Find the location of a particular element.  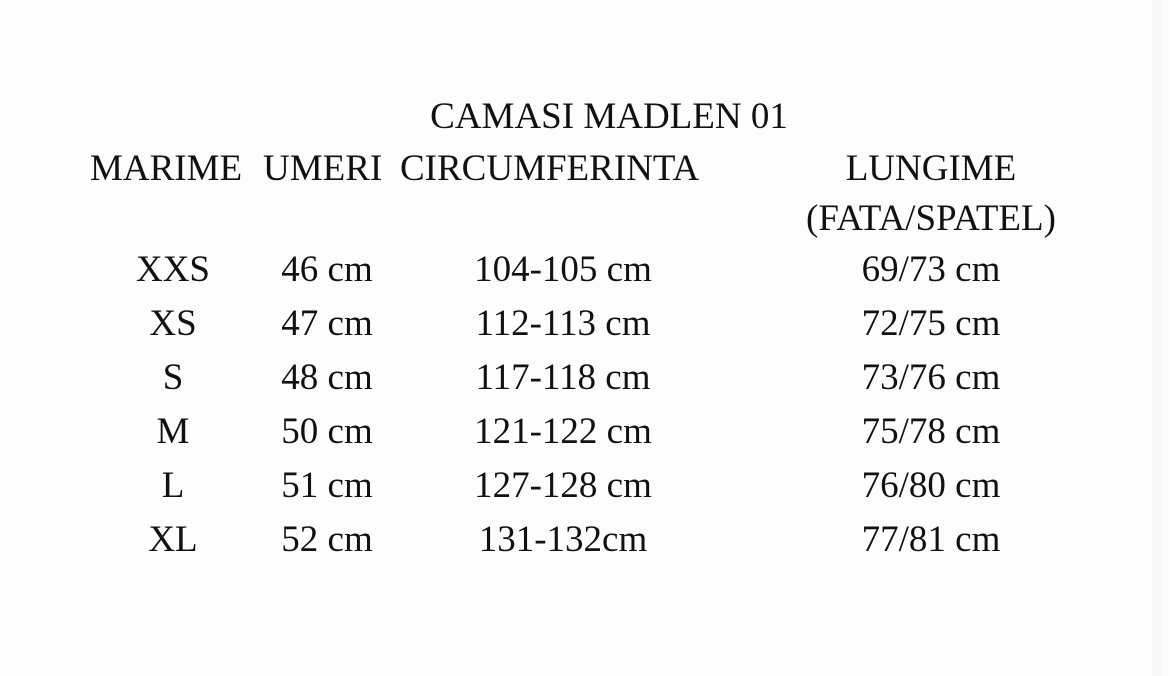

cell-size: L is located at coordinates (173, 485).